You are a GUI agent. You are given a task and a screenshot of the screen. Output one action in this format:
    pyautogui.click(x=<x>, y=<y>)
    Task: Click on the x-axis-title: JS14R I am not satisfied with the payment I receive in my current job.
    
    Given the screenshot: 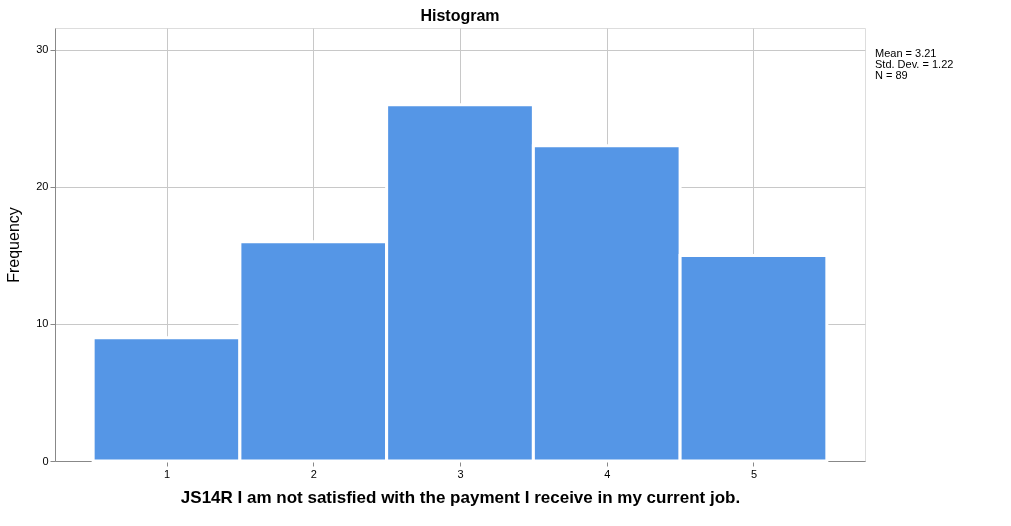 What is the action you would take?
    pyautogui.click(x=460, y=497)
    